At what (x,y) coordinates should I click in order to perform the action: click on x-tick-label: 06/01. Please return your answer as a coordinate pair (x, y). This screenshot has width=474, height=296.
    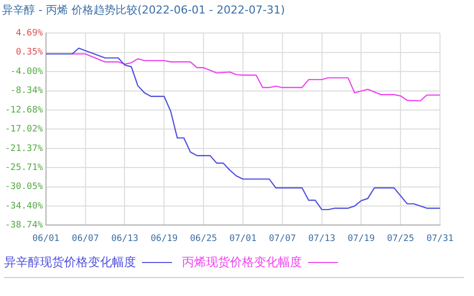
    Looking at the image, I should click on (46, 239).